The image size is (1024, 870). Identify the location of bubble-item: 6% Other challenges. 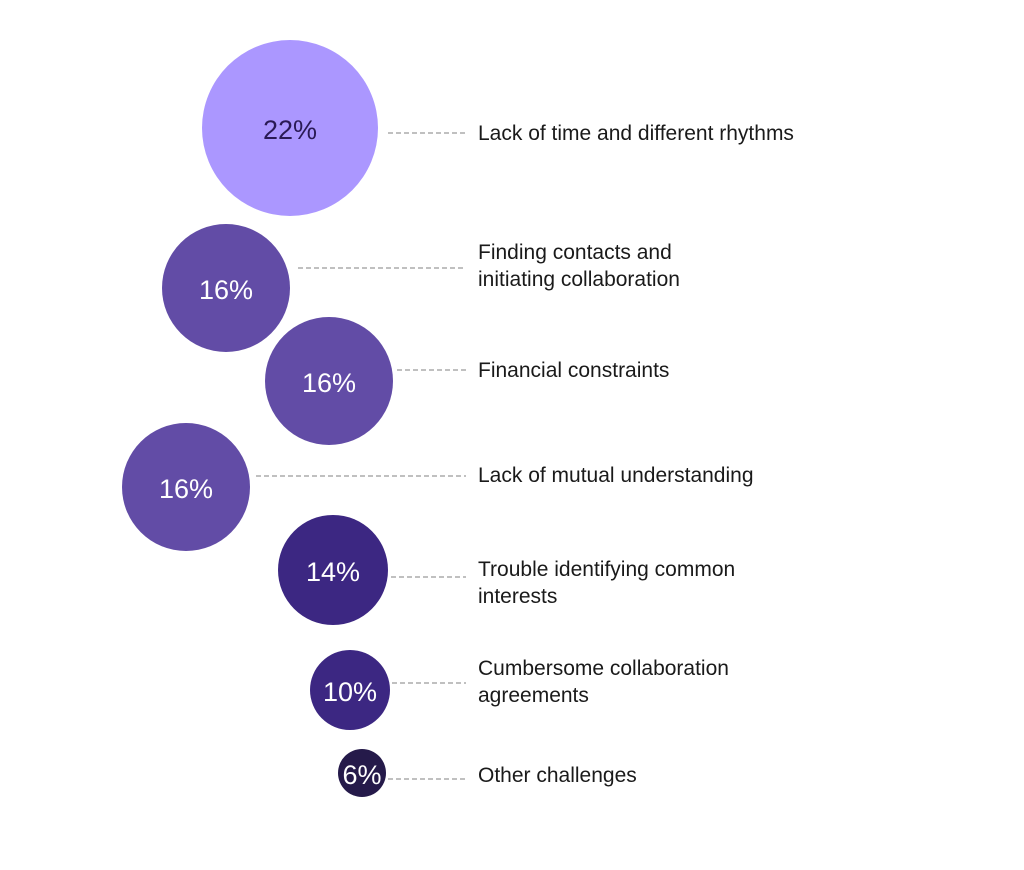
(487, 773).